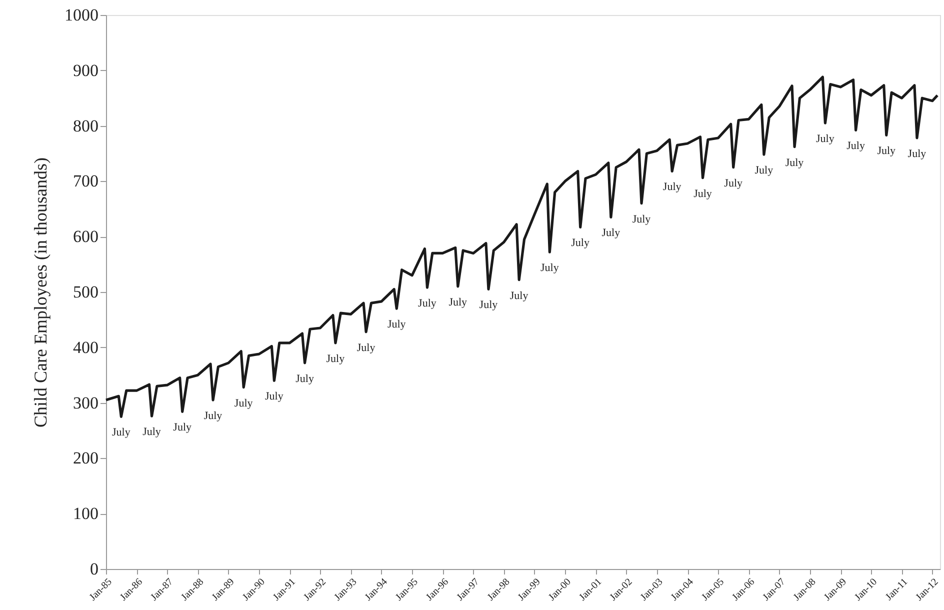 This screenshot has width=944, height=610. What do you see at coordinates (85, 181) in the screenshot?
I see `y-tick-label: 700` at bounding box center [85, 181].